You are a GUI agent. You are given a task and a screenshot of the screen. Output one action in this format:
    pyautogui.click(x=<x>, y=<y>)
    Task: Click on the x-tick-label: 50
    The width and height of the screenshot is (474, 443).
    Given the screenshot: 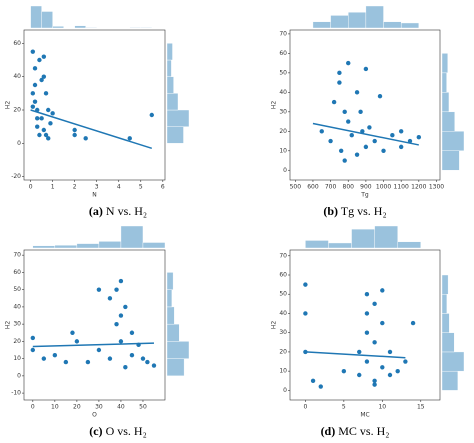 What is the action you would take?
    pyautogui.click(x=143, y=407)
    